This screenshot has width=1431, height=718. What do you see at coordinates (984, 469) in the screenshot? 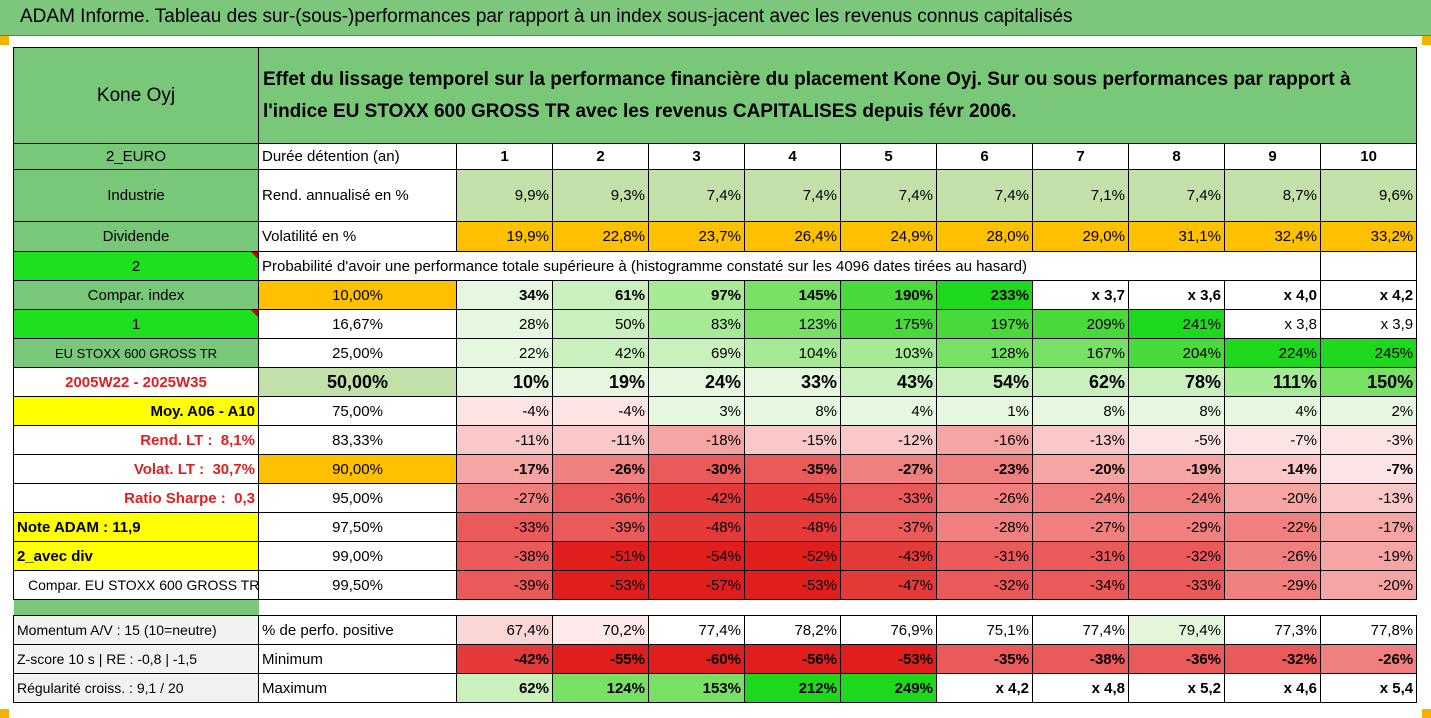
I see `probability-cell: -23%` at bounding box center [984, 469].